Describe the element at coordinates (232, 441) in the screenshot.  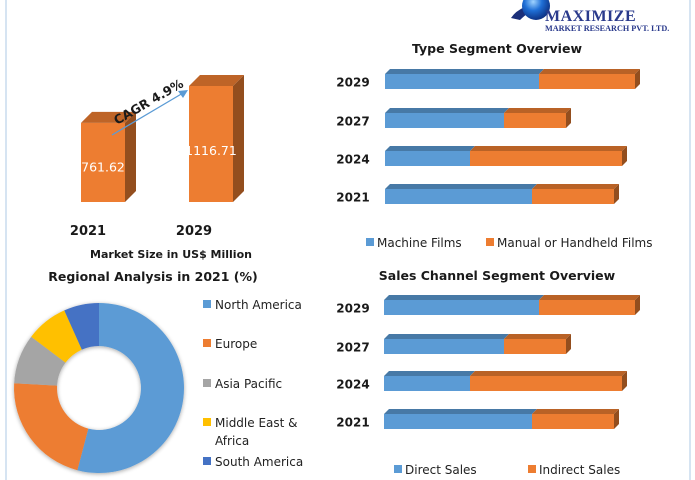
I see `legend-label: Africa` at that location.